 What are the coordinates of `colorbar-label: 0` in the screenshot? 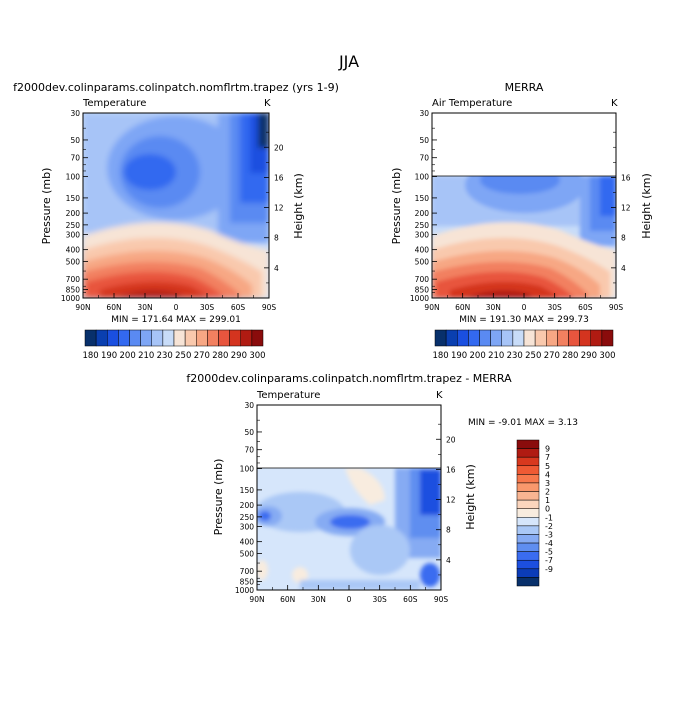 It's located at (547, 509).